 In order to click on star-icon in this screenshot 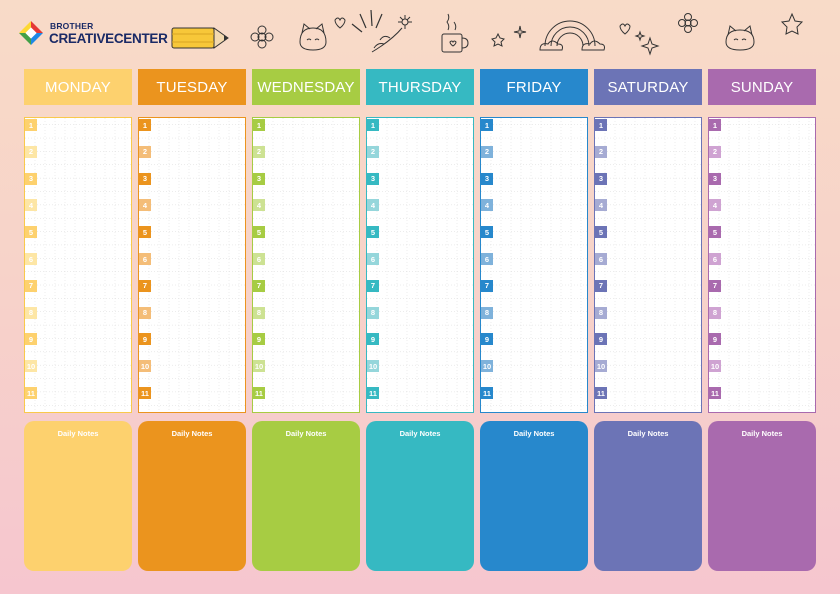, I will do `click(792, 23)`.